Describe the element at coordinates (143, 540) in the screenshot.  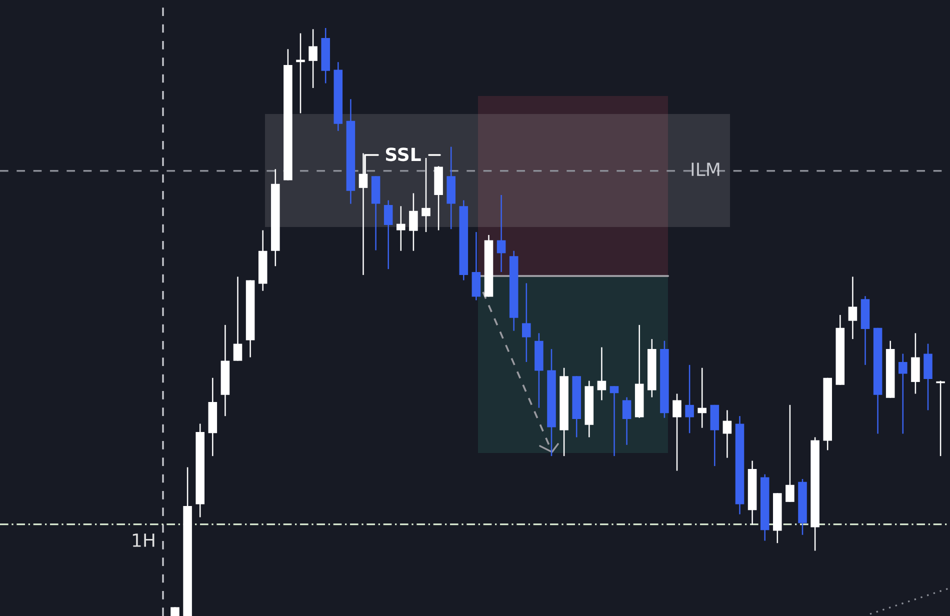
I see `ref-line-label: 1H` at that location.